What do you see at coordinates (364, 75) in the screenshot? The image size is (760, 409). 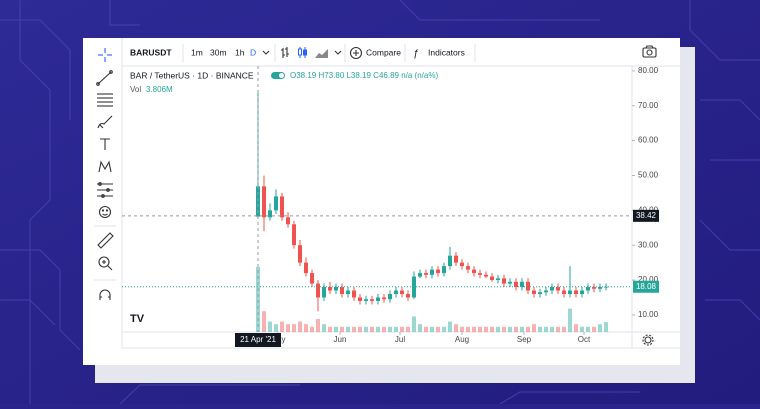 I see `legend-ohlc: O38.19 H73.80 L38.19 C46.89 n/a (n/a%)` at bounding box center [364, 75].